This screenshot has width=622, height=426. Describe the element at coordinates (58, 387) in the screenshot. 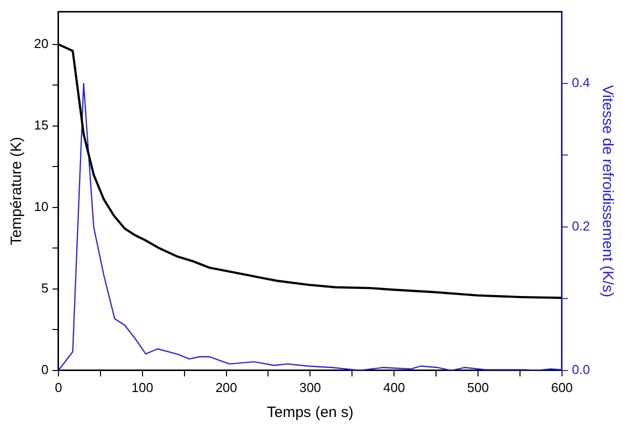

I see `x-tick-label: 0` at that location.